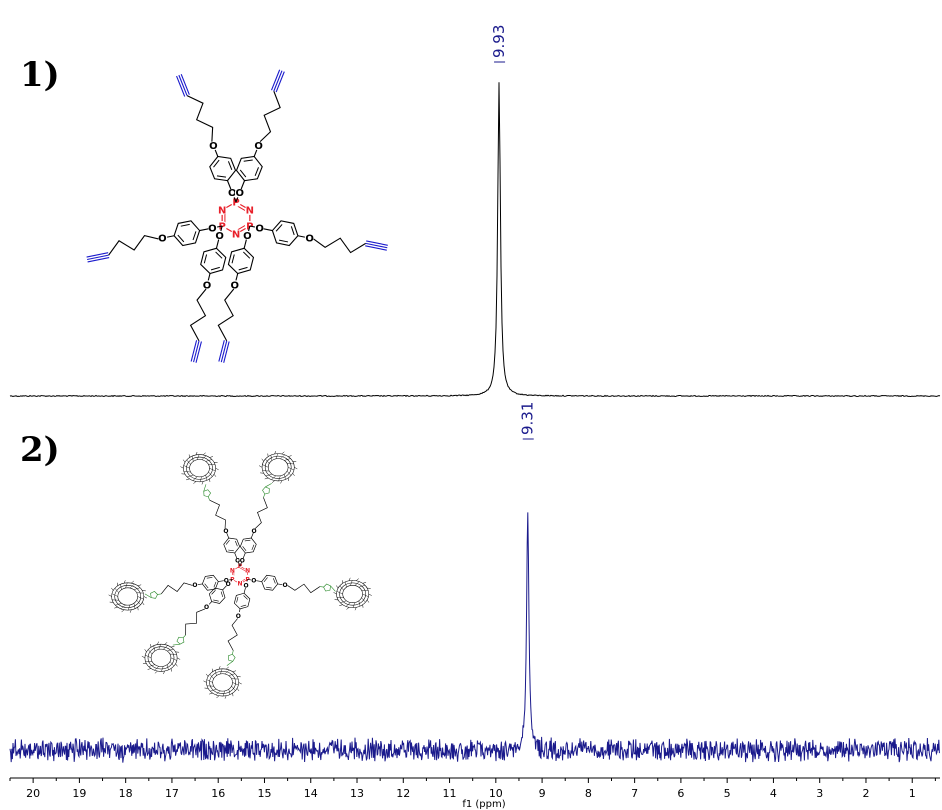  Describe the element at coordinates (79, 793) in the screenshot. I see `x-tick-label: 19` at that location.